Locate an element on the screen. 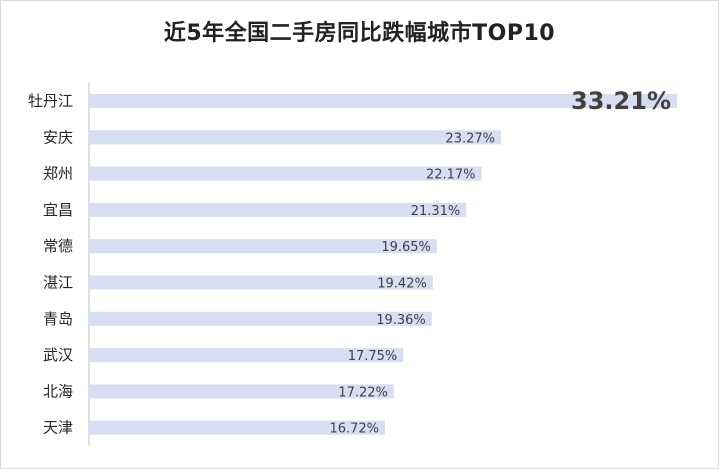 Image resolution: width=719 pixels, height=469 pixels. category-label-9: 天津 is located at coordinates (58, 428).